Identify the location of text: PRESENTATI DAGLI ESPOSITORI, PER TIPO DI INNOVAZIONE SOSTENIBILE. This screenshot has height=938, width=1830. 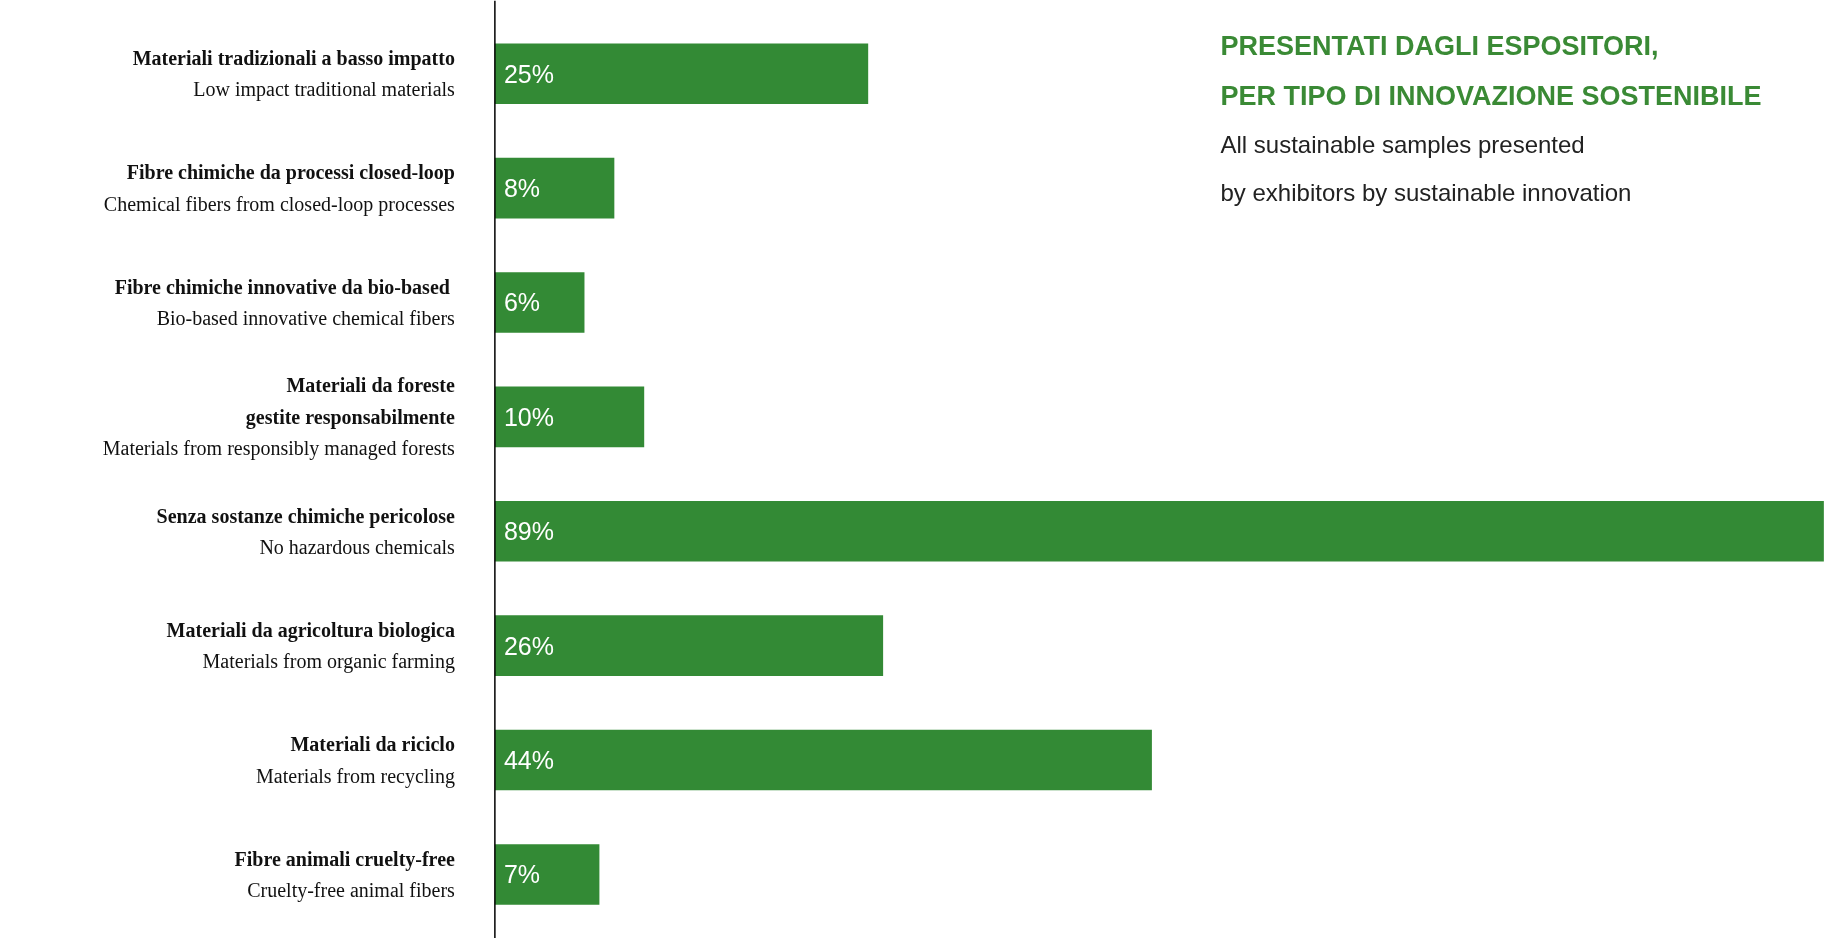
(1491, 70).